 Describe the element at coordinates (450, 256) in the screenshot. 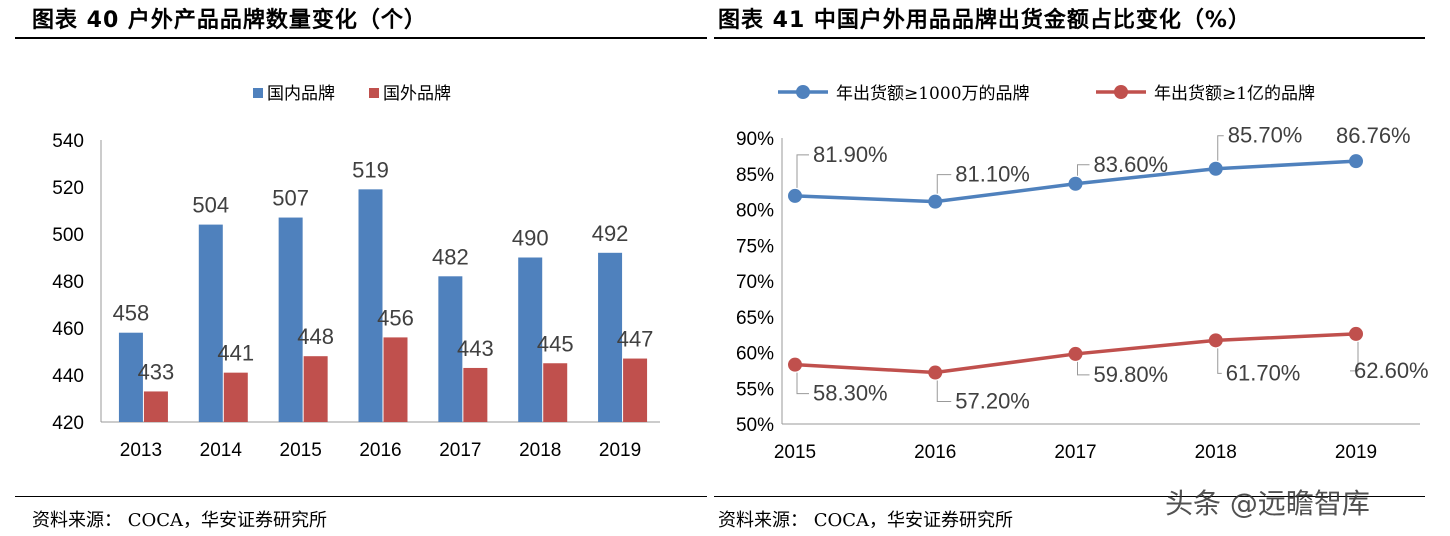

I see `bar-data-label: 482` at that location.